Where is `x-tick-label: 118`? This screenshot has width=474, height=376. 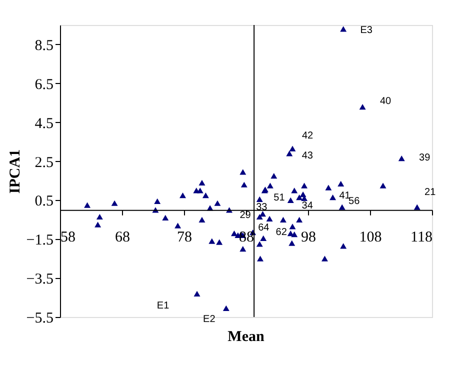
x-tick-label: 118 is located at coordinates (421, 237).